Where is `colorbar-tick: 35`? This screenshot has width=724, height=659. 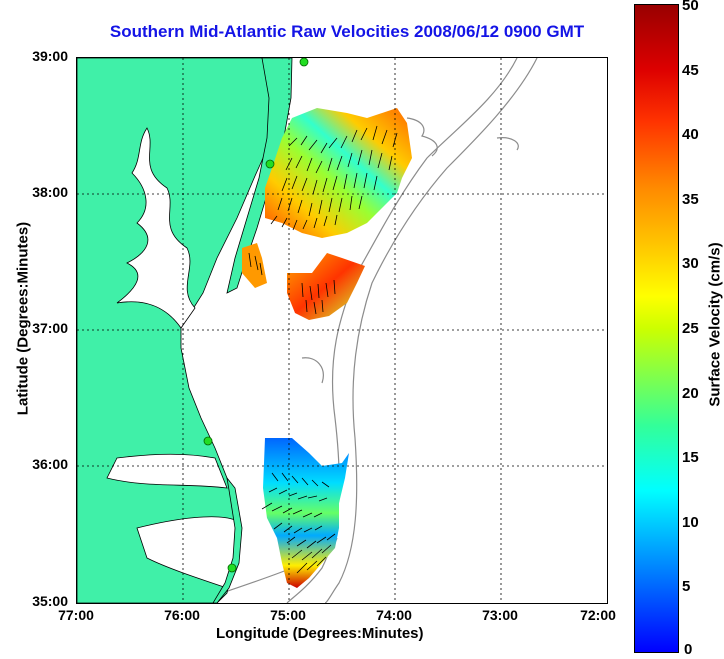
colorbar-tick: 35 is located at coordinates (690, 199).